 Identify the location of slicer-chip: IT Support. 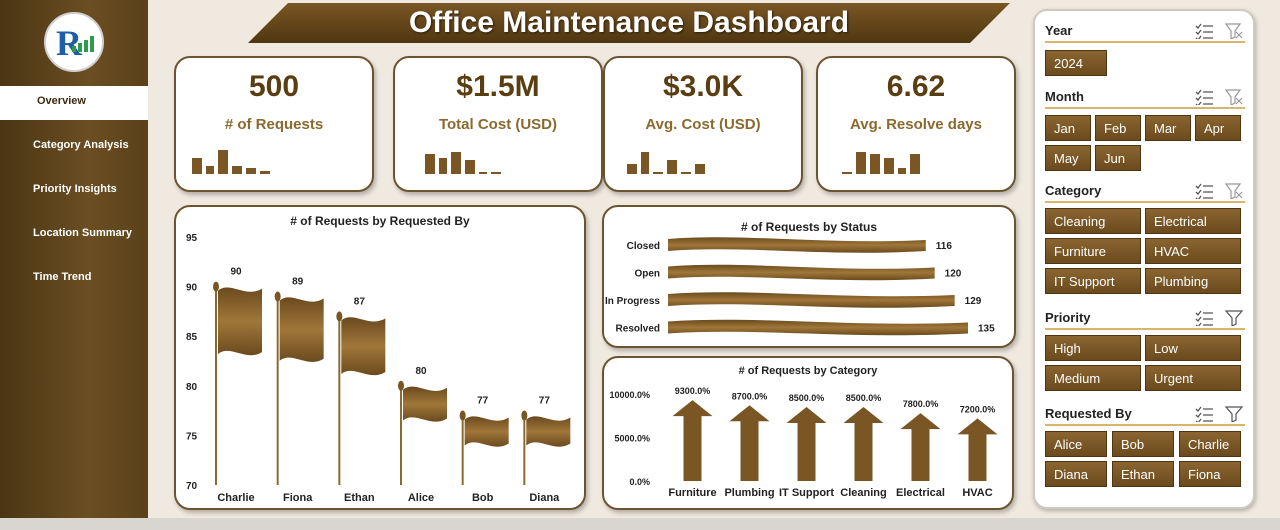
(1093, 281).